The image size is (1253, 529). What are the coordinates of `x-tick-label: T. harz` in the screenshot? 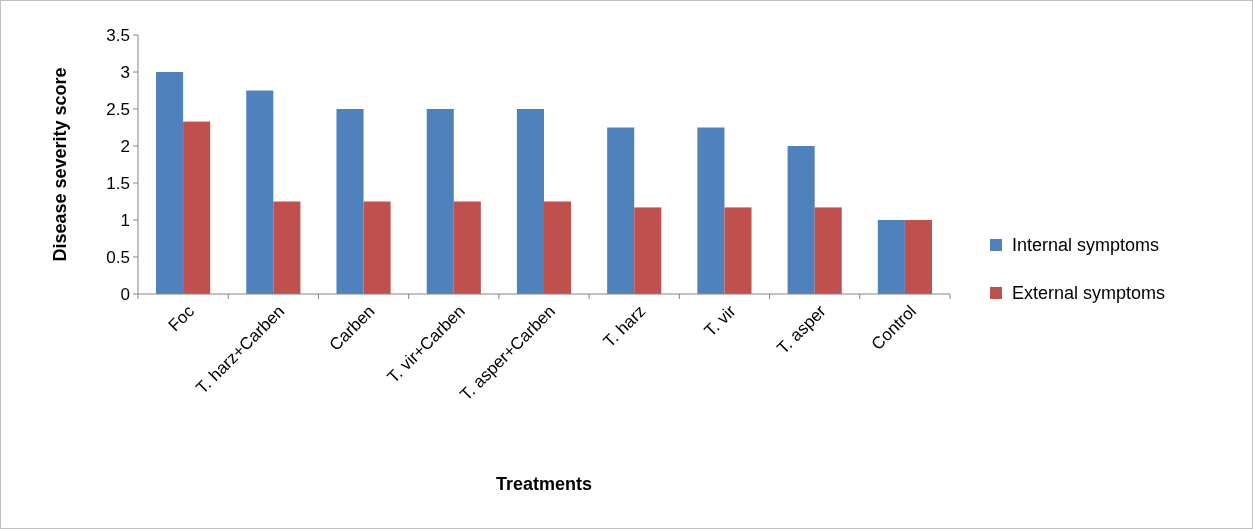 It's located at (624, 326).